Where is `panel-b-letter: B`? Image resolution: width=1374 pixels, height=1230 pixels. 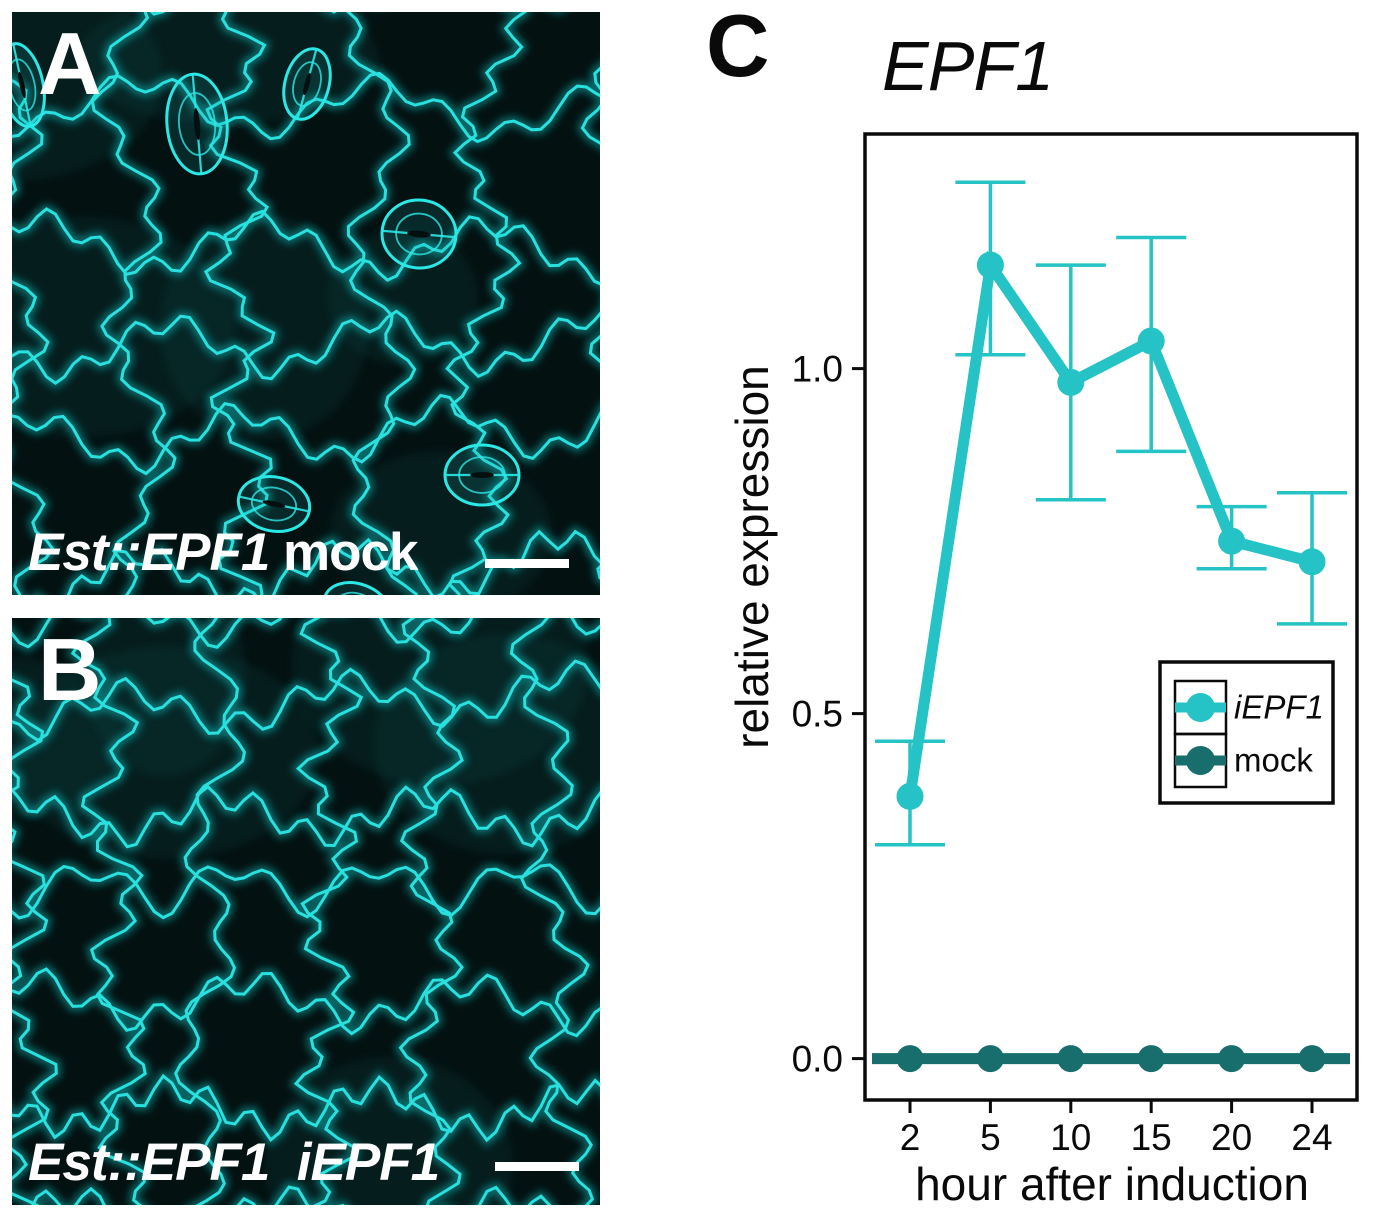
panel-b-letter: B is located at coordinates (70, 669).